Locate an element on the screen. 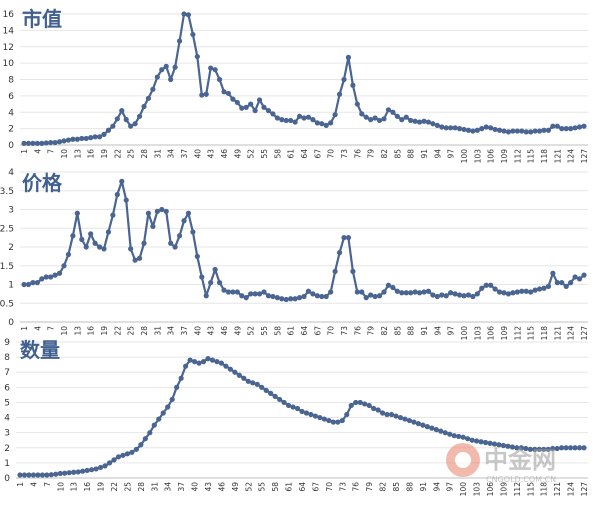  y-tick-label: 1 is located at coordinates (11, 286).